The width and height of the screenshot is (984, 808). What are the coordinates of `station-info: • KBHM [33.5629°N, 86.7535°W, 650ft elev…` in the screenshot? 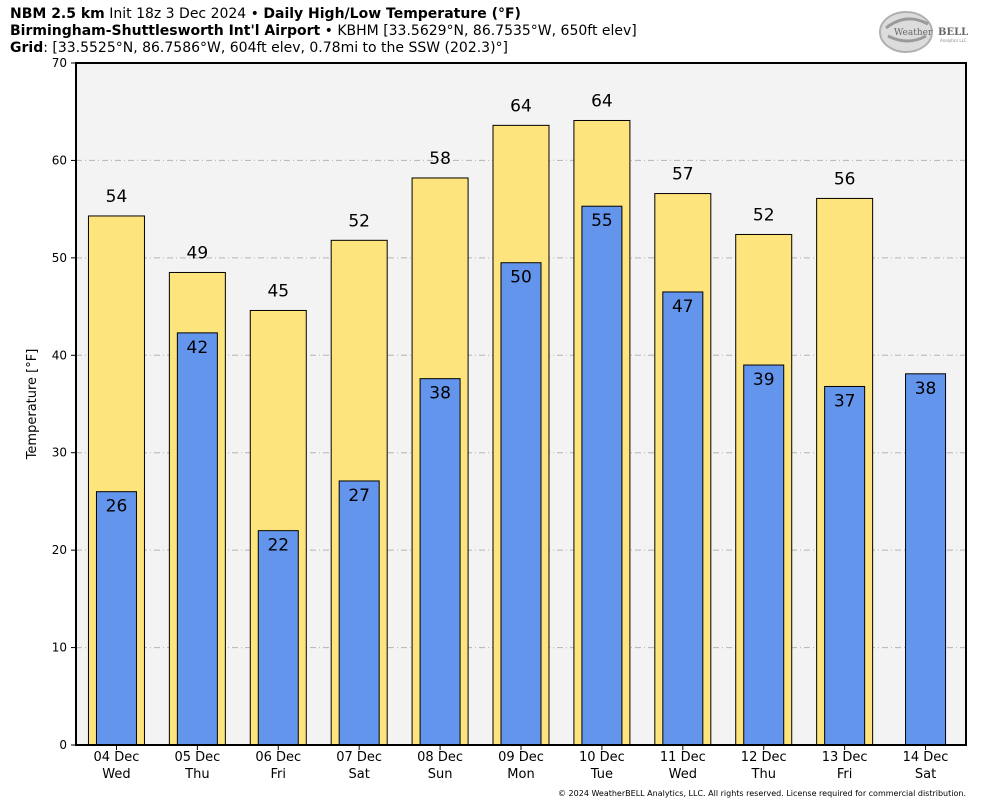 It's located at (478, 31).